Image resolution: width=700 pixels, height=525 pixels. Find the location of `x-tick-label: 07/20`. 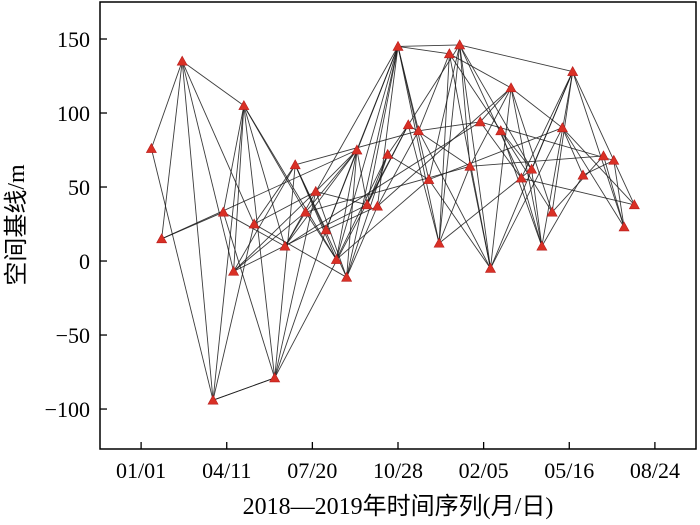

x-tick-label: 07/20 is located at coordinates (312, 470).